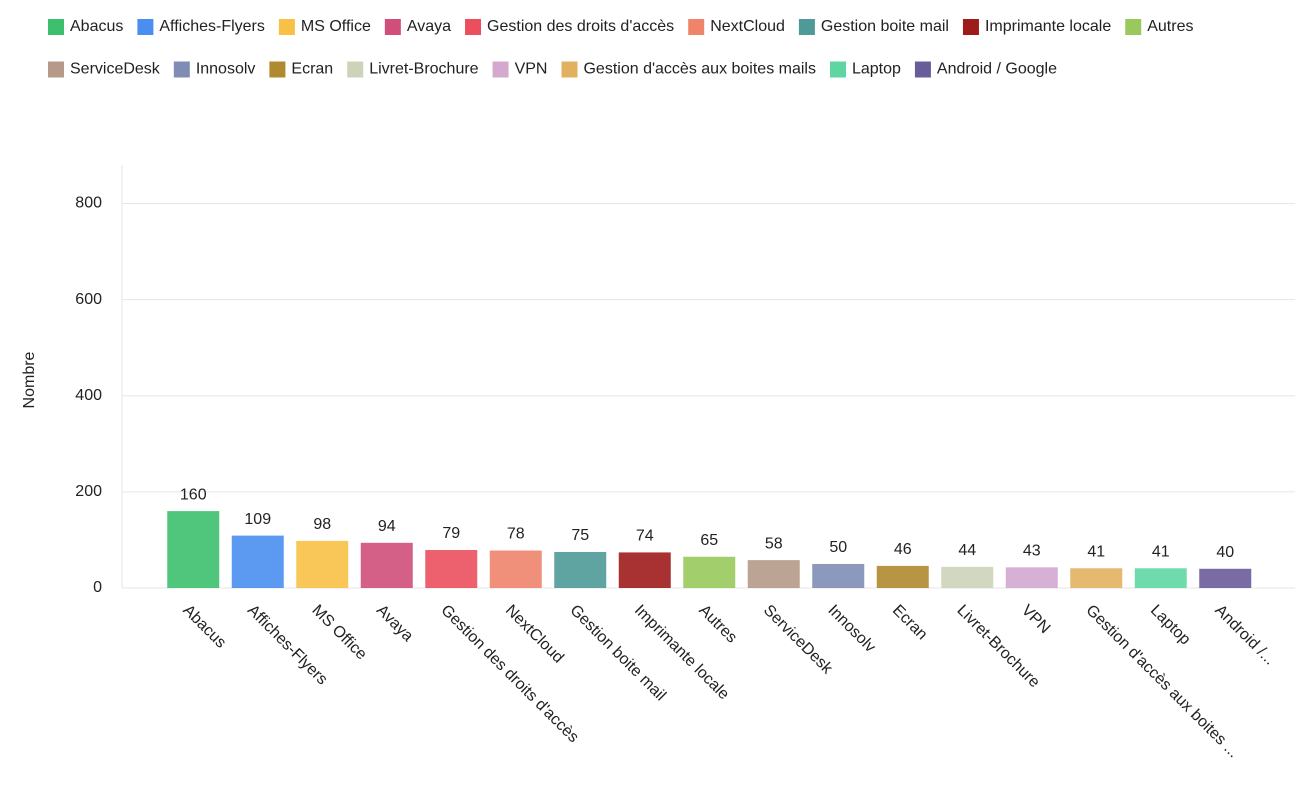 The width and height of the screenshot is (1297, 811). Describe the element at coordinates (322, 524) in the screenshot. I see `data-label: 98` at that location.